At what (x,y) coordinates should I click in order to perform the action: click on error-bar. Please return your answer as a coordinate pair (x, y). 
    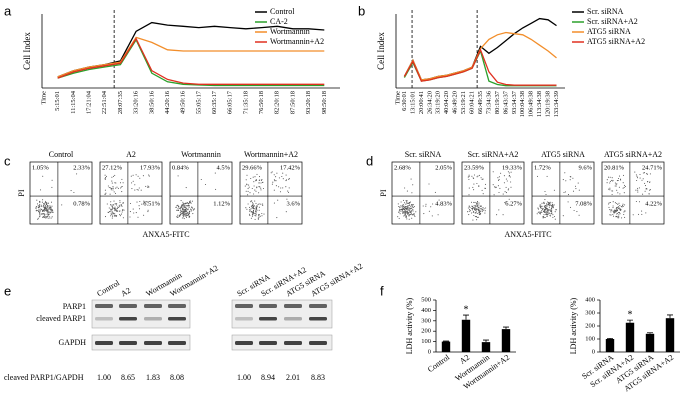
    Looking at the image, I should click on (650, 333).